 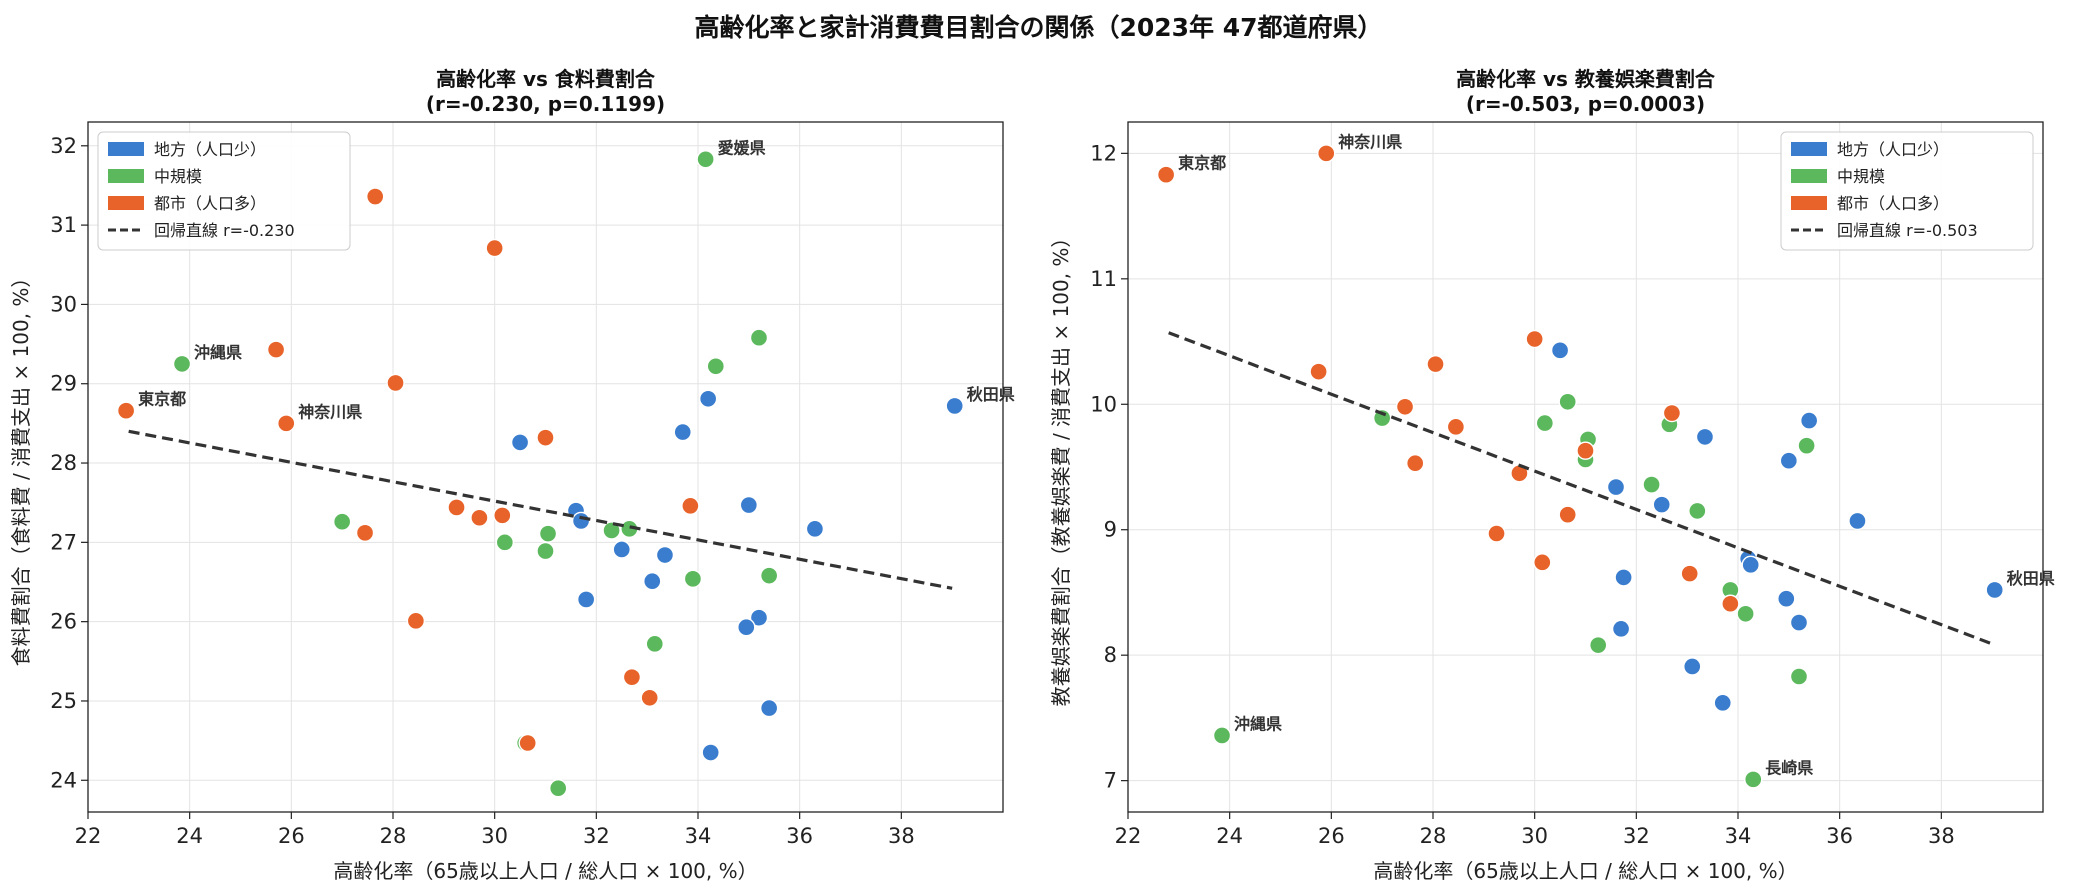 What do you see at coordinates (799, 836) in the screenshot?
I see `plot1-xtick-label: 36` at bounding box center [799, 836].